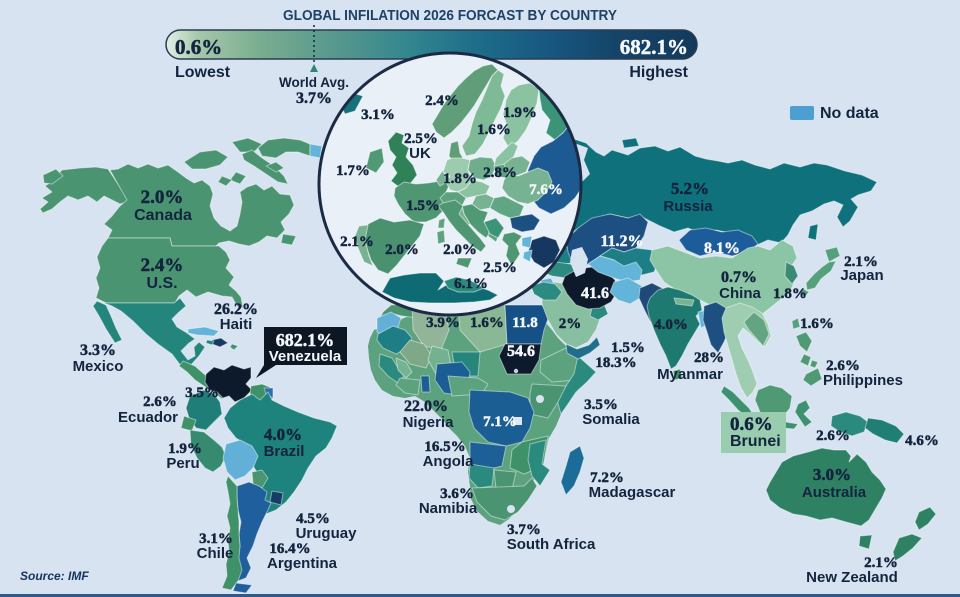 Image resolution: width=960 pixels, height=597 pixels. What do you see at coordinates (327, 533) in the screenshot?
I see `svg-text: Uruguay` at bounding box center [327, 533].